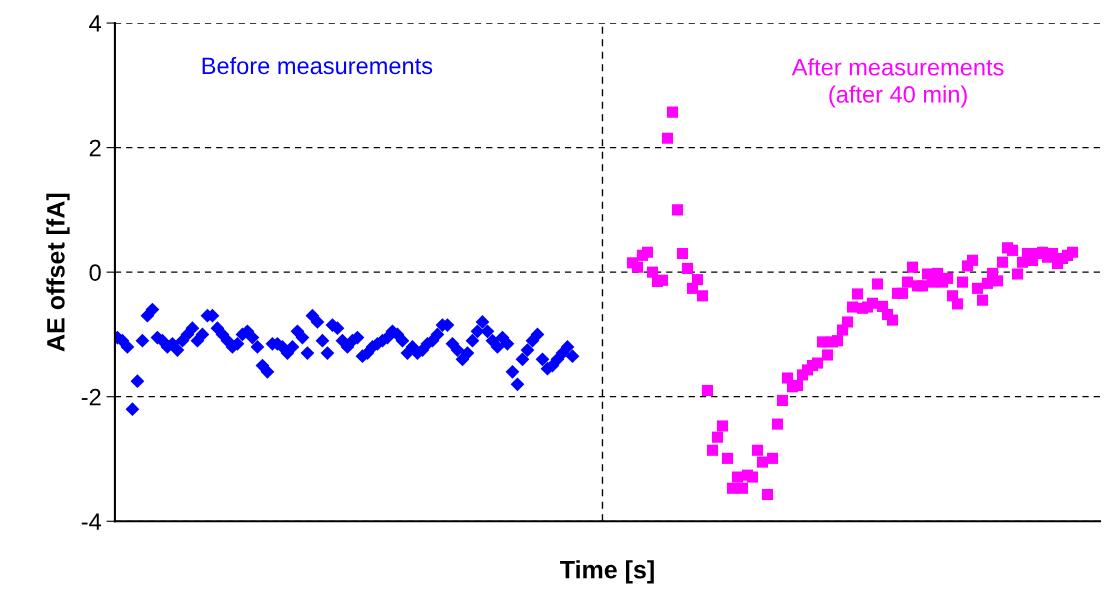 The height and width of the screenshot is (591, 1105). What do you see at coordinates (607, 572) in the screenshot?
I see `x-axis-title: Time [s]` at bounding box center [607, 572].